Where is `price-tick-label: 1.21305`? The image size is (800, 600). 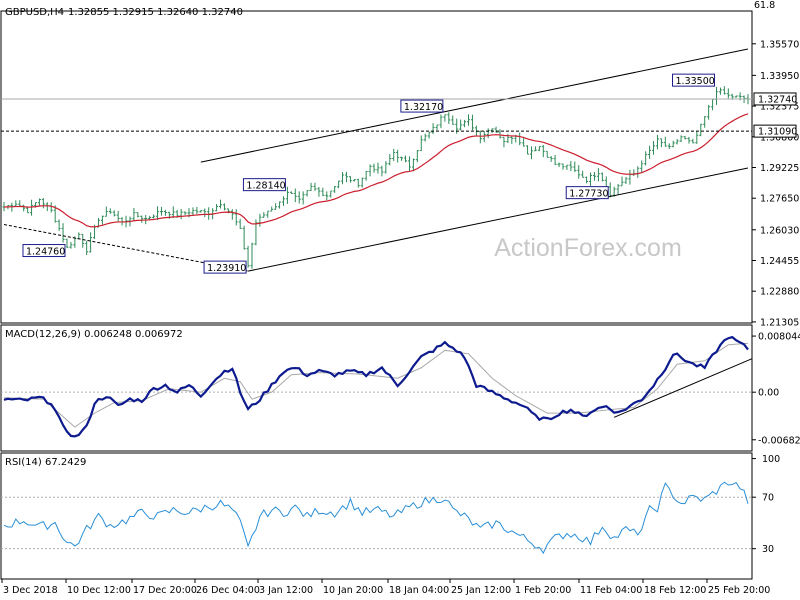
price-tick-label: 1.21305 is located at coordinates (779, 322).